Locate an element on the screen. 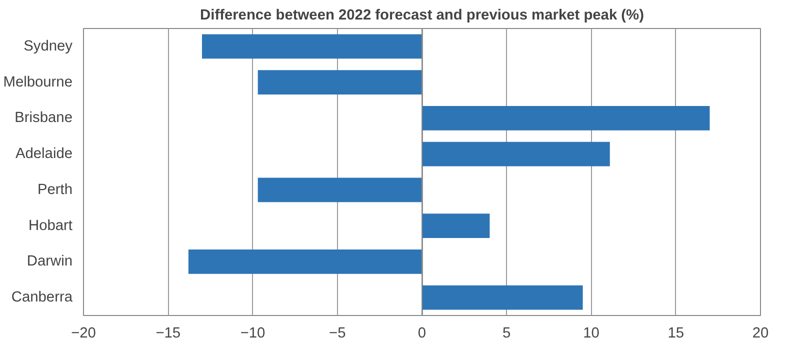  y-tick-label: Perth is located at coordinates (54, 190).